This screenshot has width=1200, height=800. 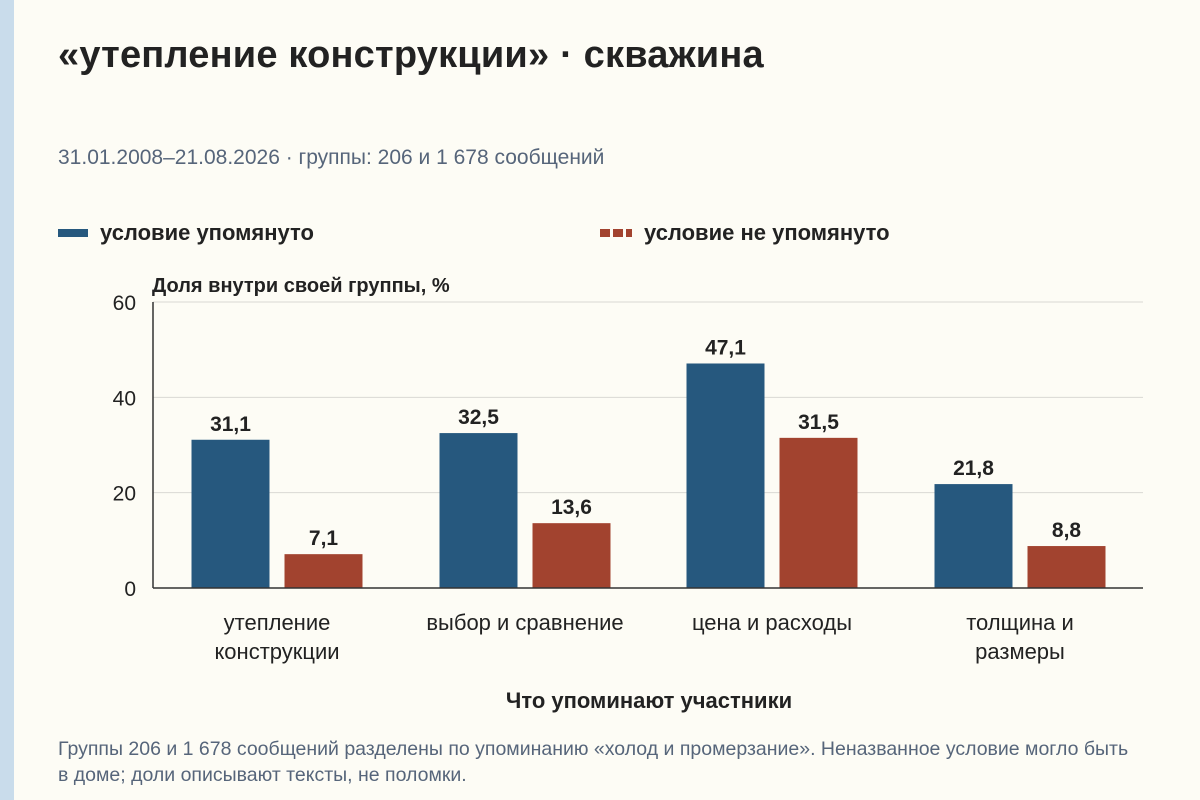 I want to click on y-tick-label: 20, so click(x=124, y=494).